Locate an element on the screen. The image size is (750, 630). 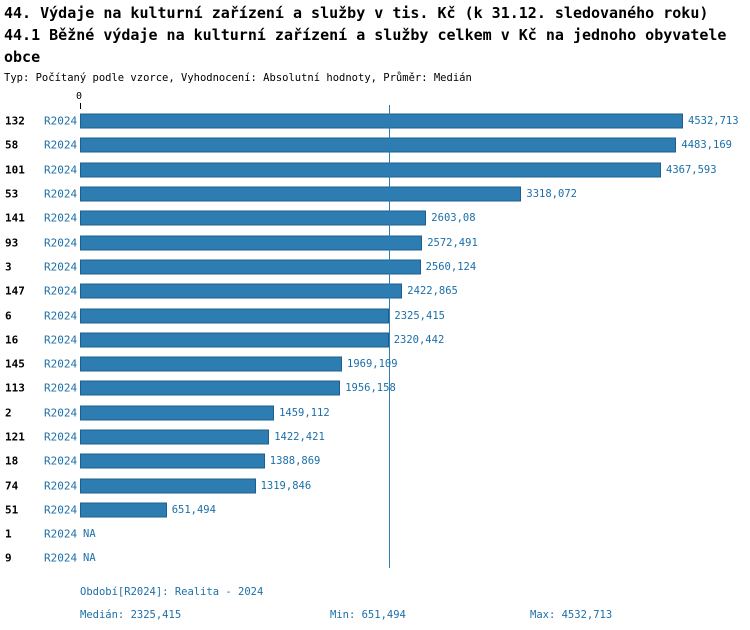
row-value-label: 2560,124 is located at coordinates (451, 266).